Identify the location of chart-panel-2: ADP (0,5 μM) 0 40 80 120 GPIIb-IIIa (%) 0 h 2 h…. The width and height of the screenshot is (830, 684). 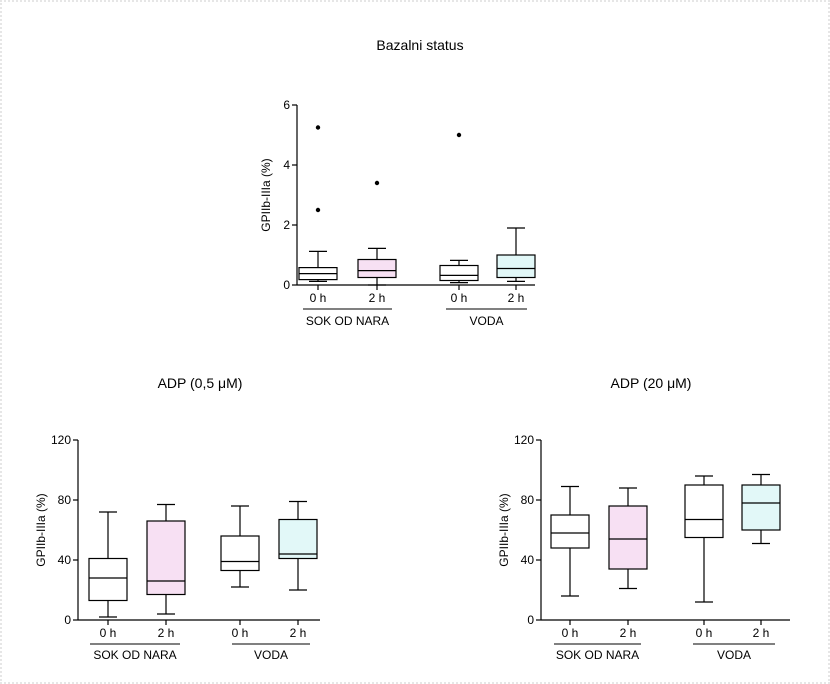
(177, 518).